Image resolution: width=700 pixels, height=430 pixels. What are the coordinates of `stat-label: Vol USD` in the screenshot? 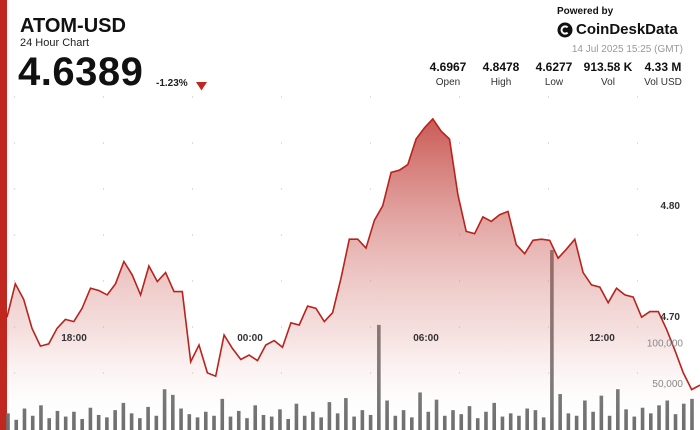 It's located at (663, 82).